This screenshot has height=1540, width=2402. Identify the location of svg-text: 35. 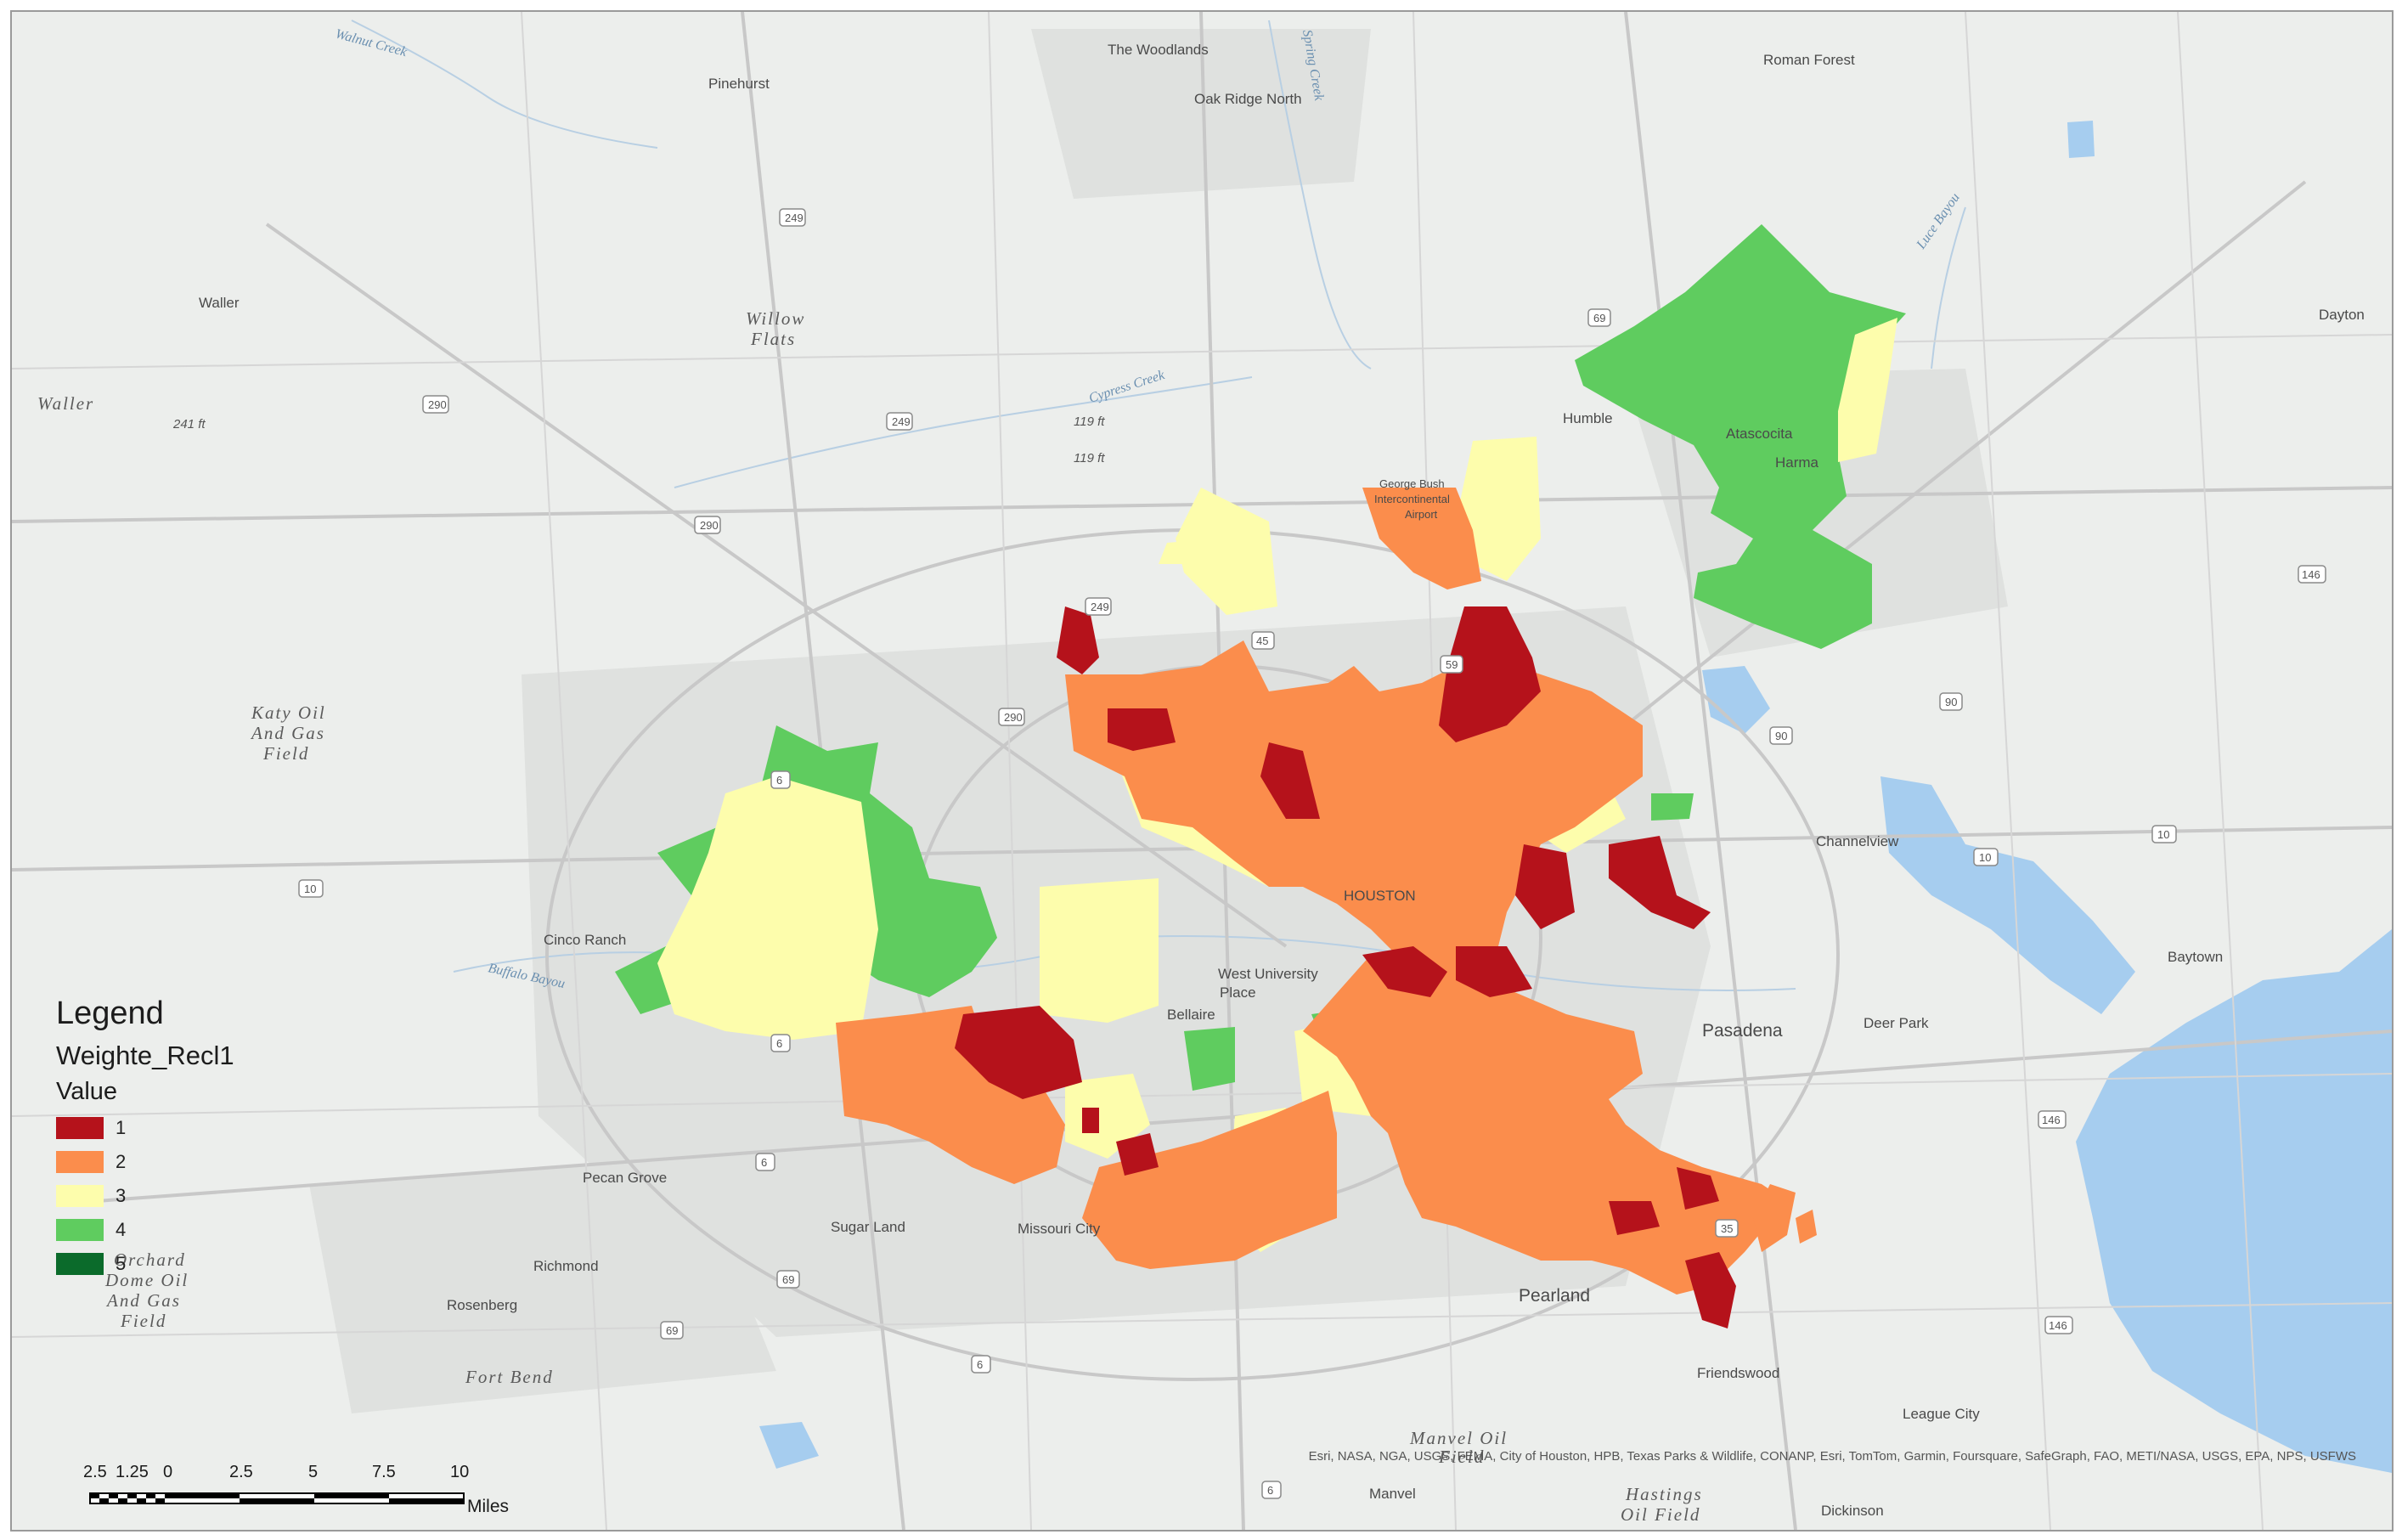
(1727, 1228).